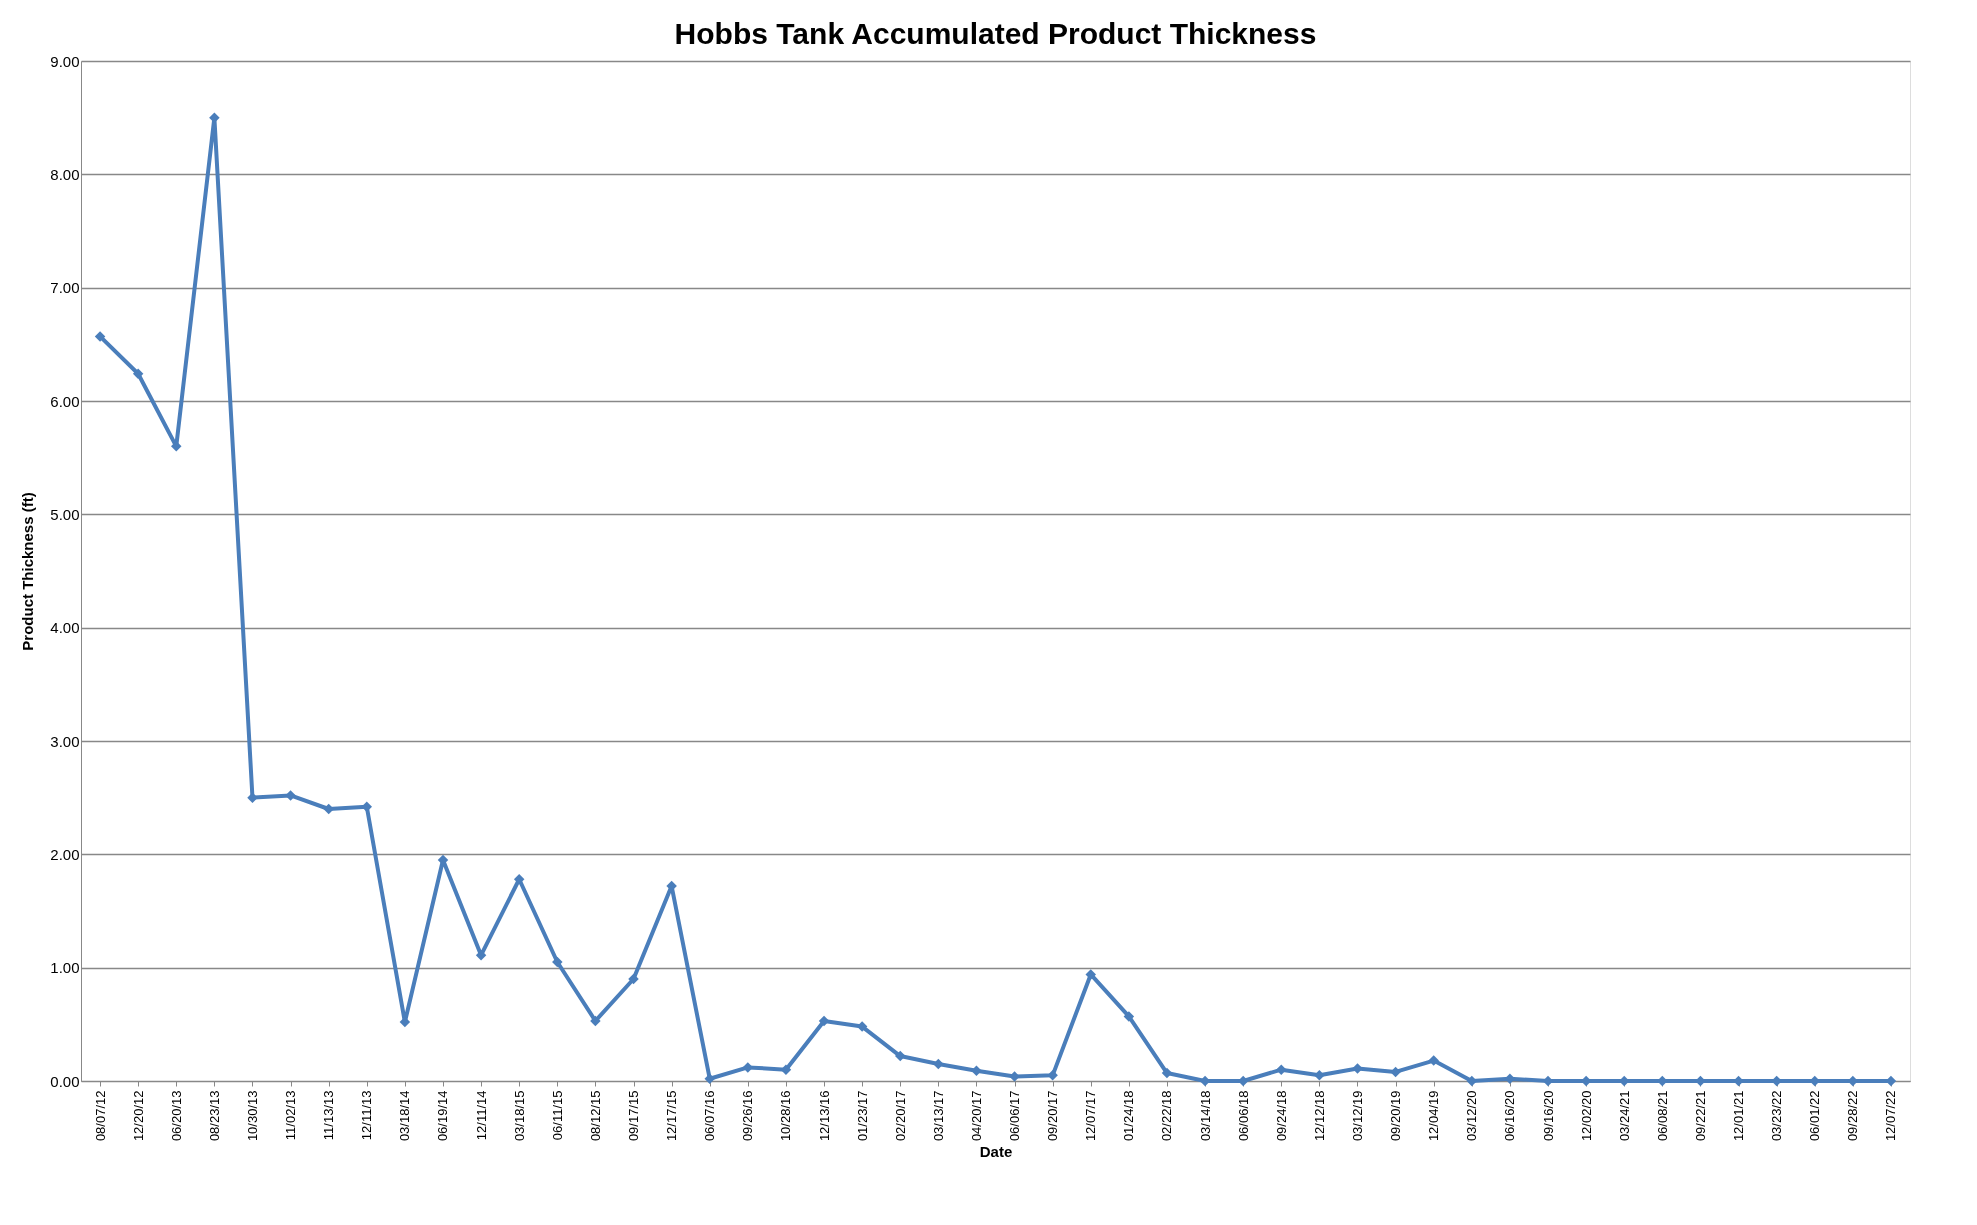 This screenshot has height=1225, width=1977. I want to click on x-tick-label: 03/23/22, so click(1777, 1116).